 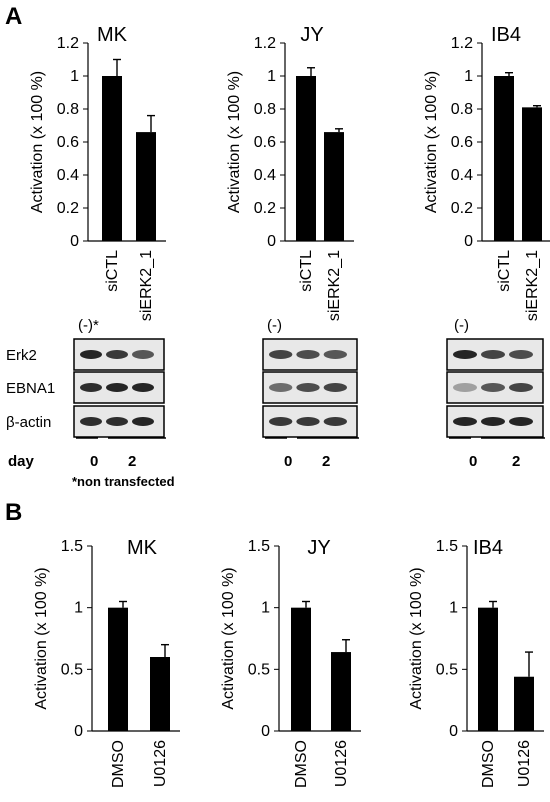 I want to click on blot-row-label: β-actin, so click(x=28, y=422).